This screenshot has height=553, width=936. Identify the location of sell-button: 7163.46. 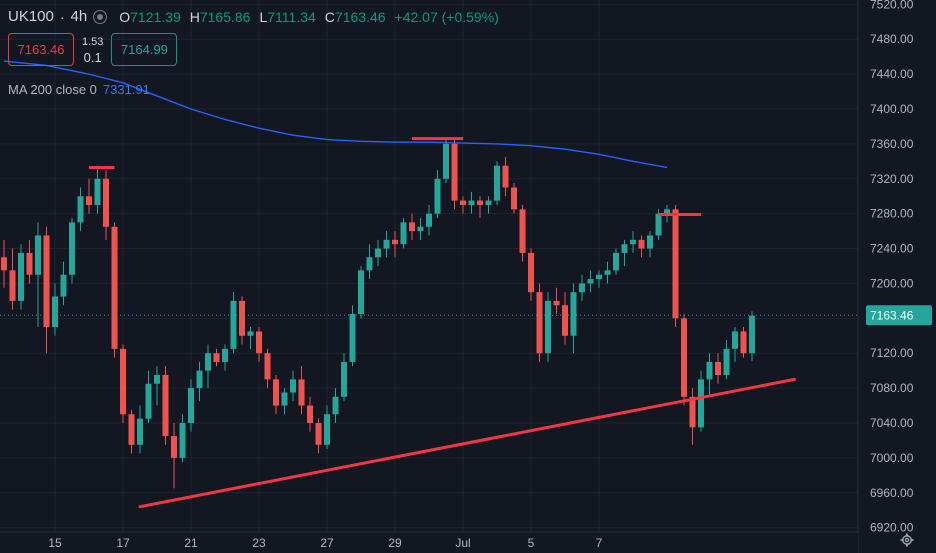
(41, 49).